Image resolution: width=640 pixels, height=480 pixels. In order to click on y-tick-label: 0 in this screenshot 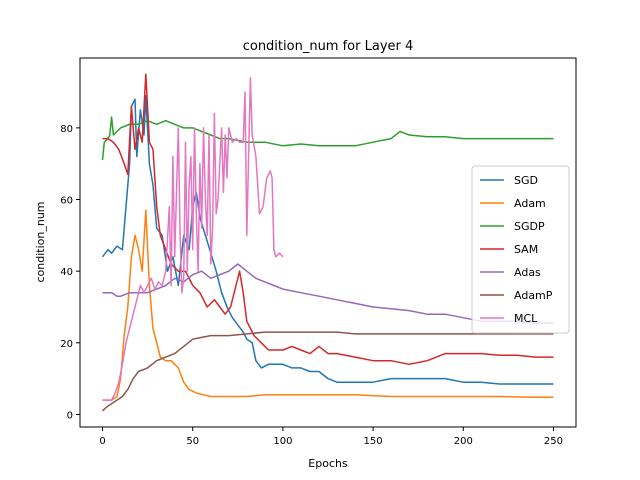, I will do `click(70, 415)`.